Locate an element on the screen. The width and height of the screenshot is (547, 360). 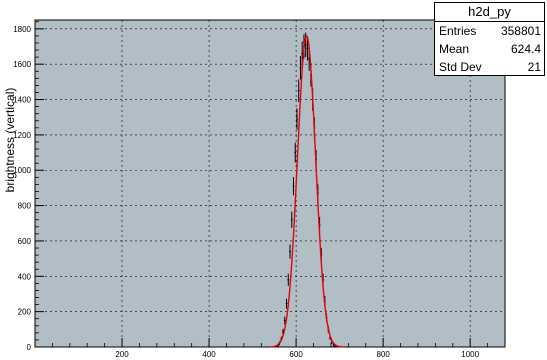
stats-row-stddev: Std Dev 21 is located at coordinates (489, 67).